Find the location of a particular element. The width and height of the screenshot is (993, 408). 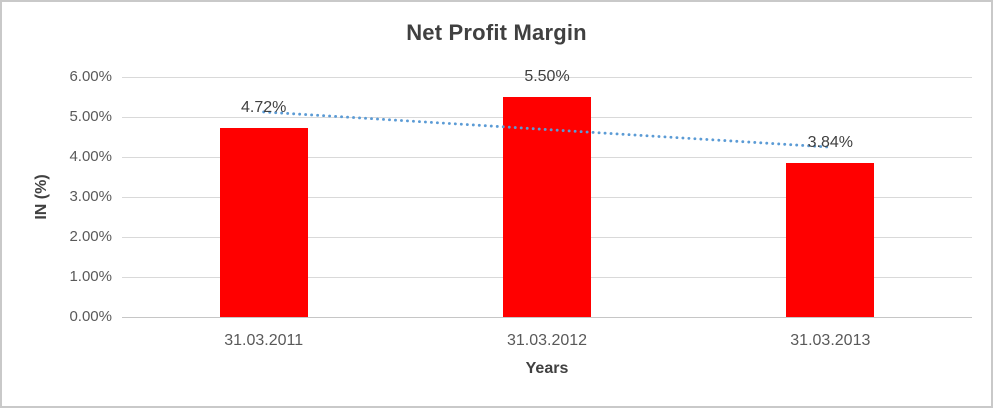

x-axis-title: Years is located at coordinates (547, 368).